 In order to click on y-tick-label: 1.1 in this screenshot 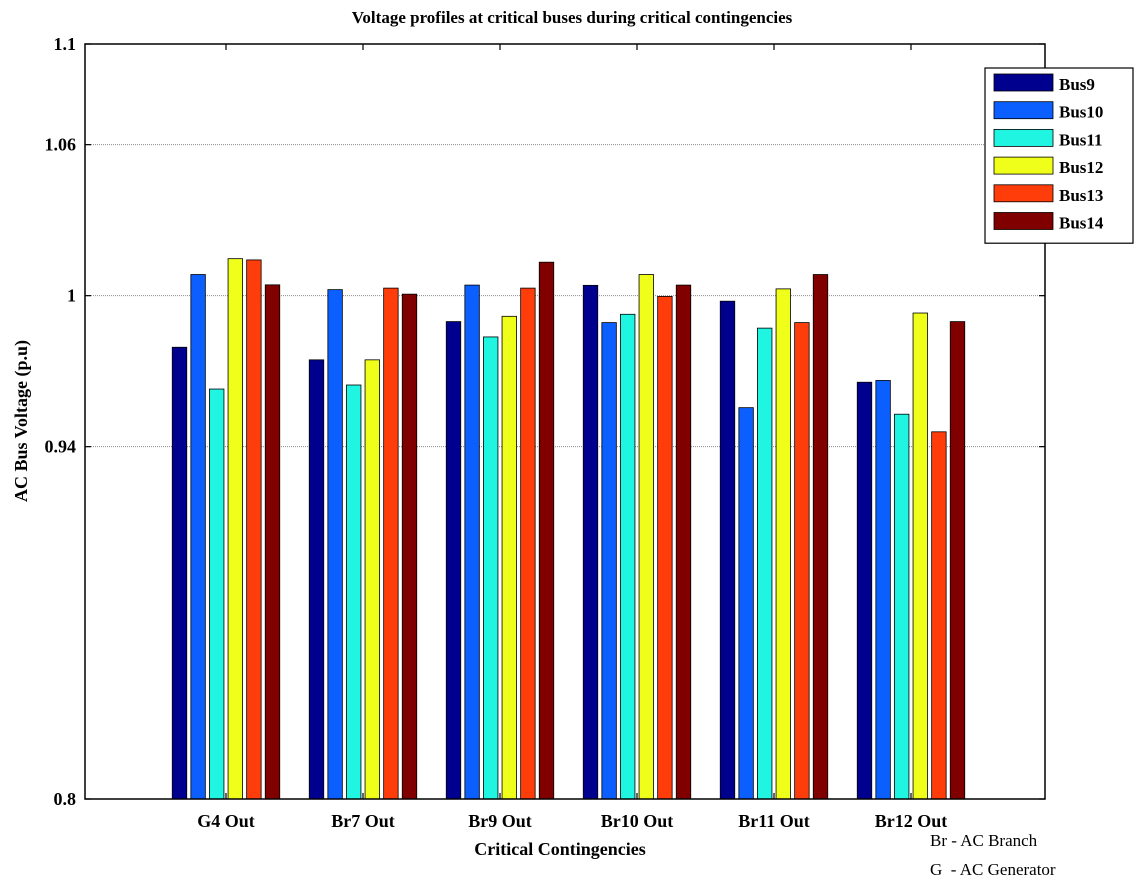, I will do `click(65, 44)`.